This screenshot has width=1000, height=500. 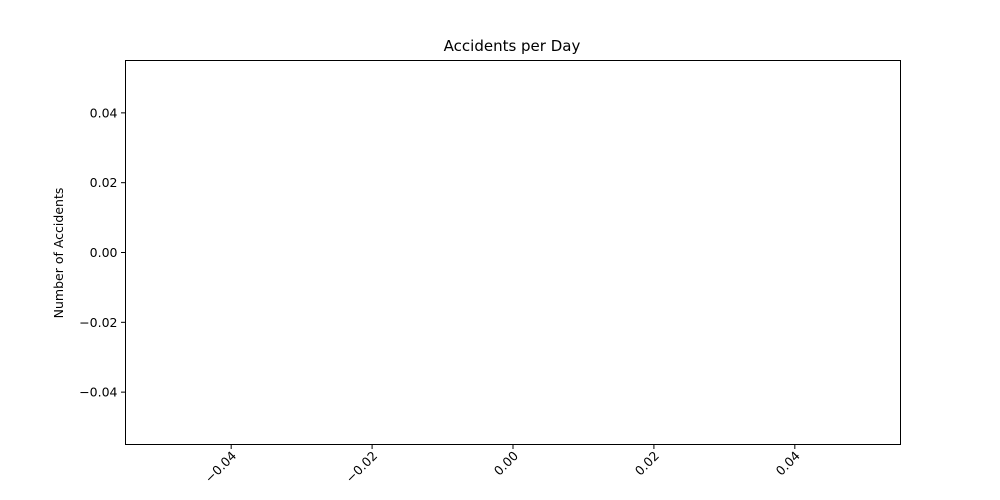 What do you see at coordinates (788, 463) in the screenshot?
I see `x-tick-label: 0.04` at bounding box center [788, 463].